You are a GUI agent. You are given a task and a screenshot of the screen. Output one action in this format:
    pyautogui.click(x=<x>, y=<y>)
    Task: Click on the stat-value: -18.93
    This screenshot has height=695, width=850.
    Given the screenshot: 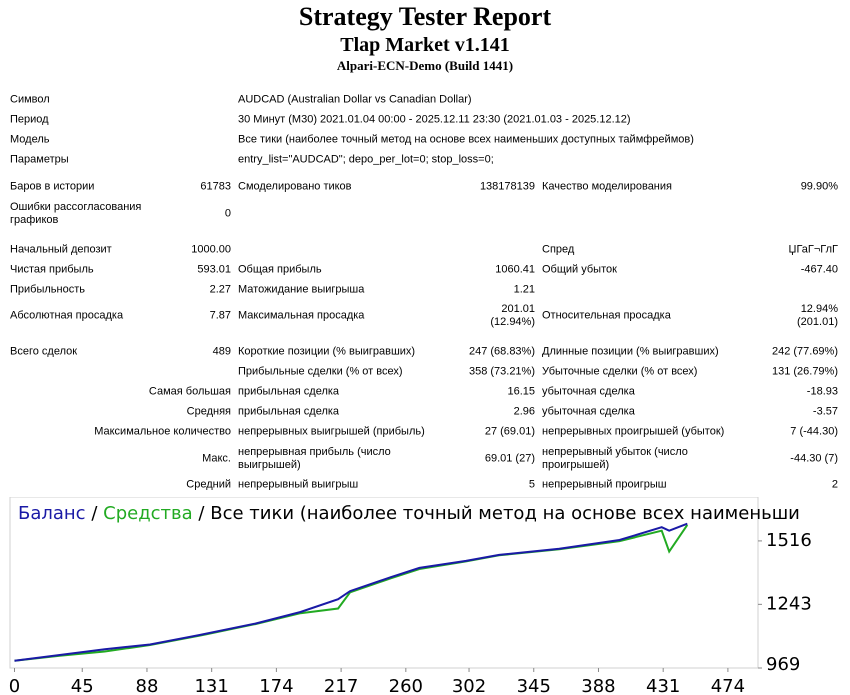 What is the action you would take?
    pyautogui.click(x=822, y=391)
    